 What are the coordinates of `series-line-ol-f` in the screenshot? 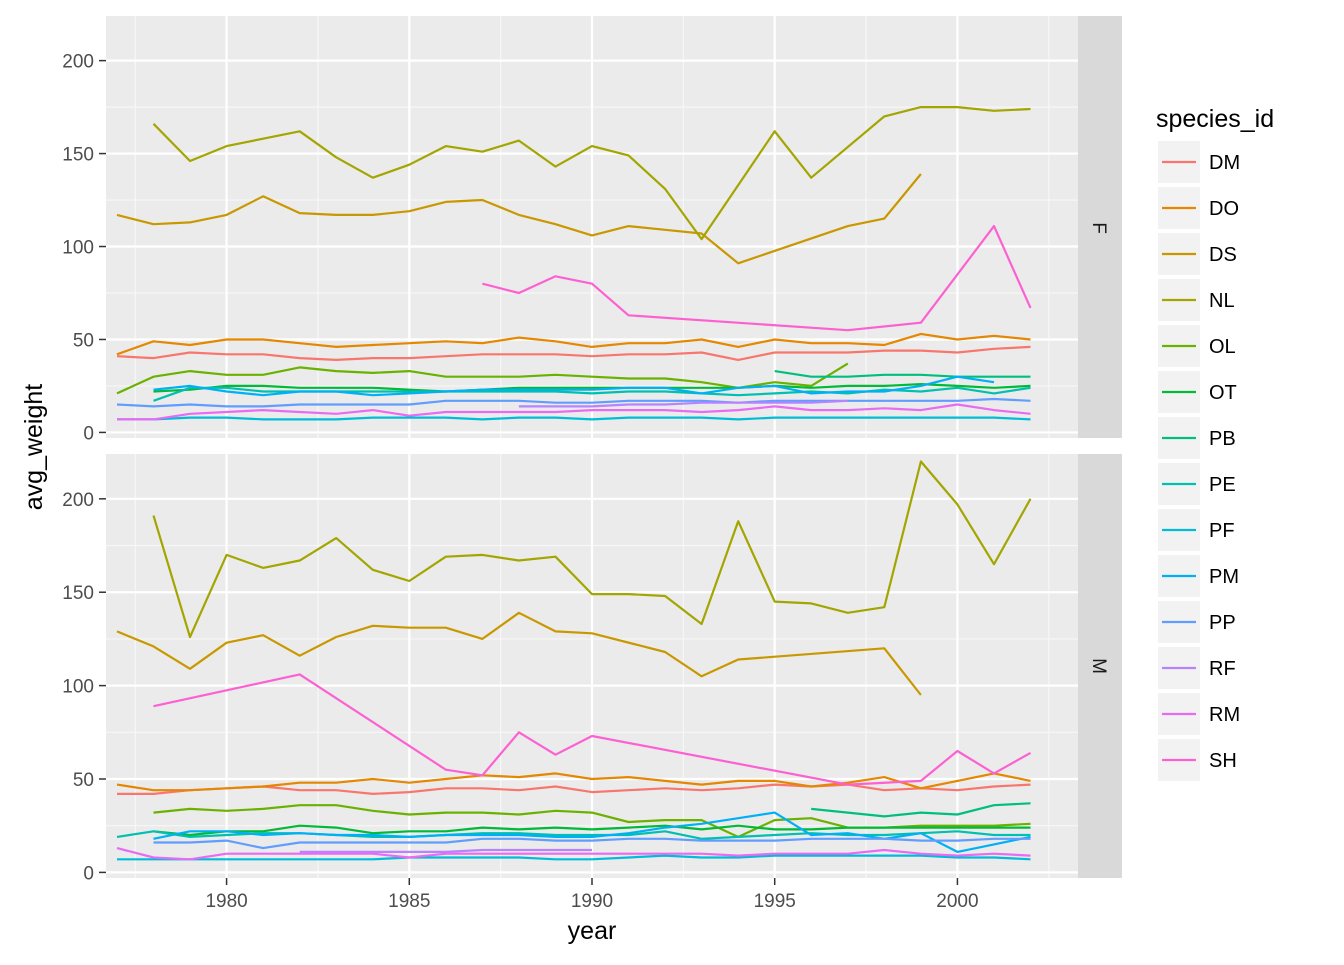 It's located at (482, 378).